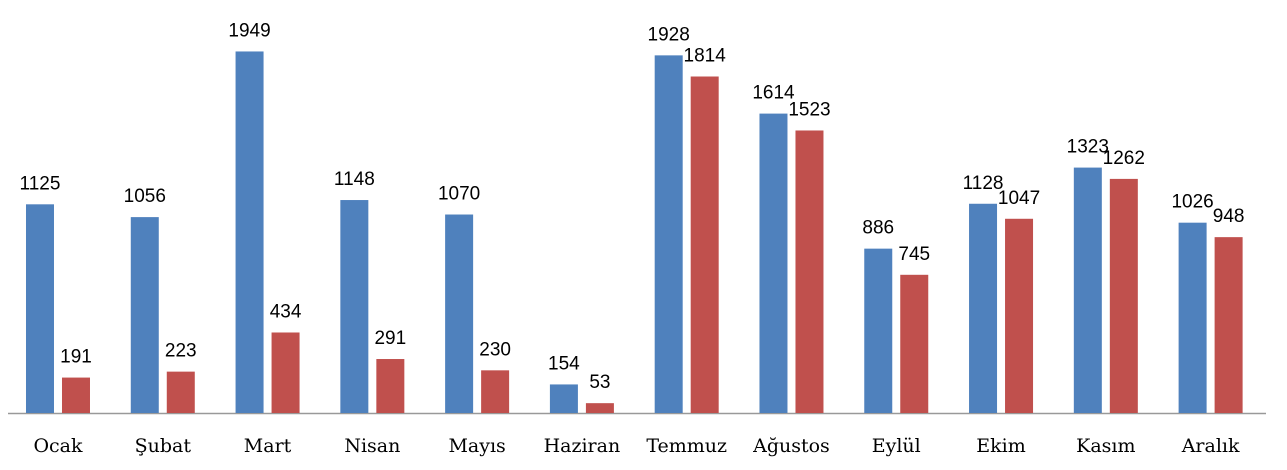  What do you see at coordinates (1192, 202) in the screenshot?
I see `value-label: 1026` at bounding box center [1192, 202].